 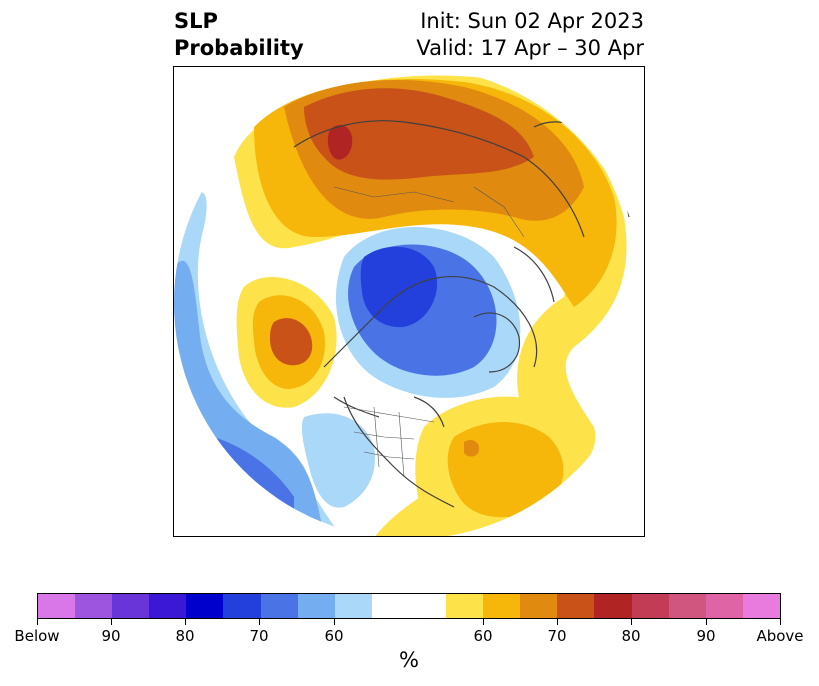 I want to click on colorbar-tick-label: Above, so click(x=780, y=636).